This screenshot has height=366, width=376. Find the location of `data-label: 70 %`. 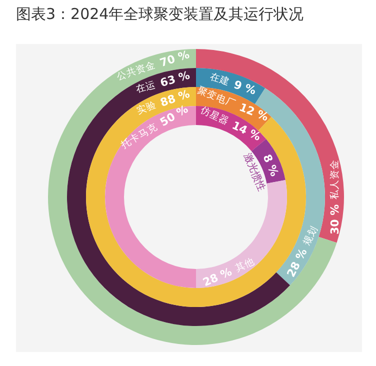

data-label: 70 % is located at coordinates (174, 58).